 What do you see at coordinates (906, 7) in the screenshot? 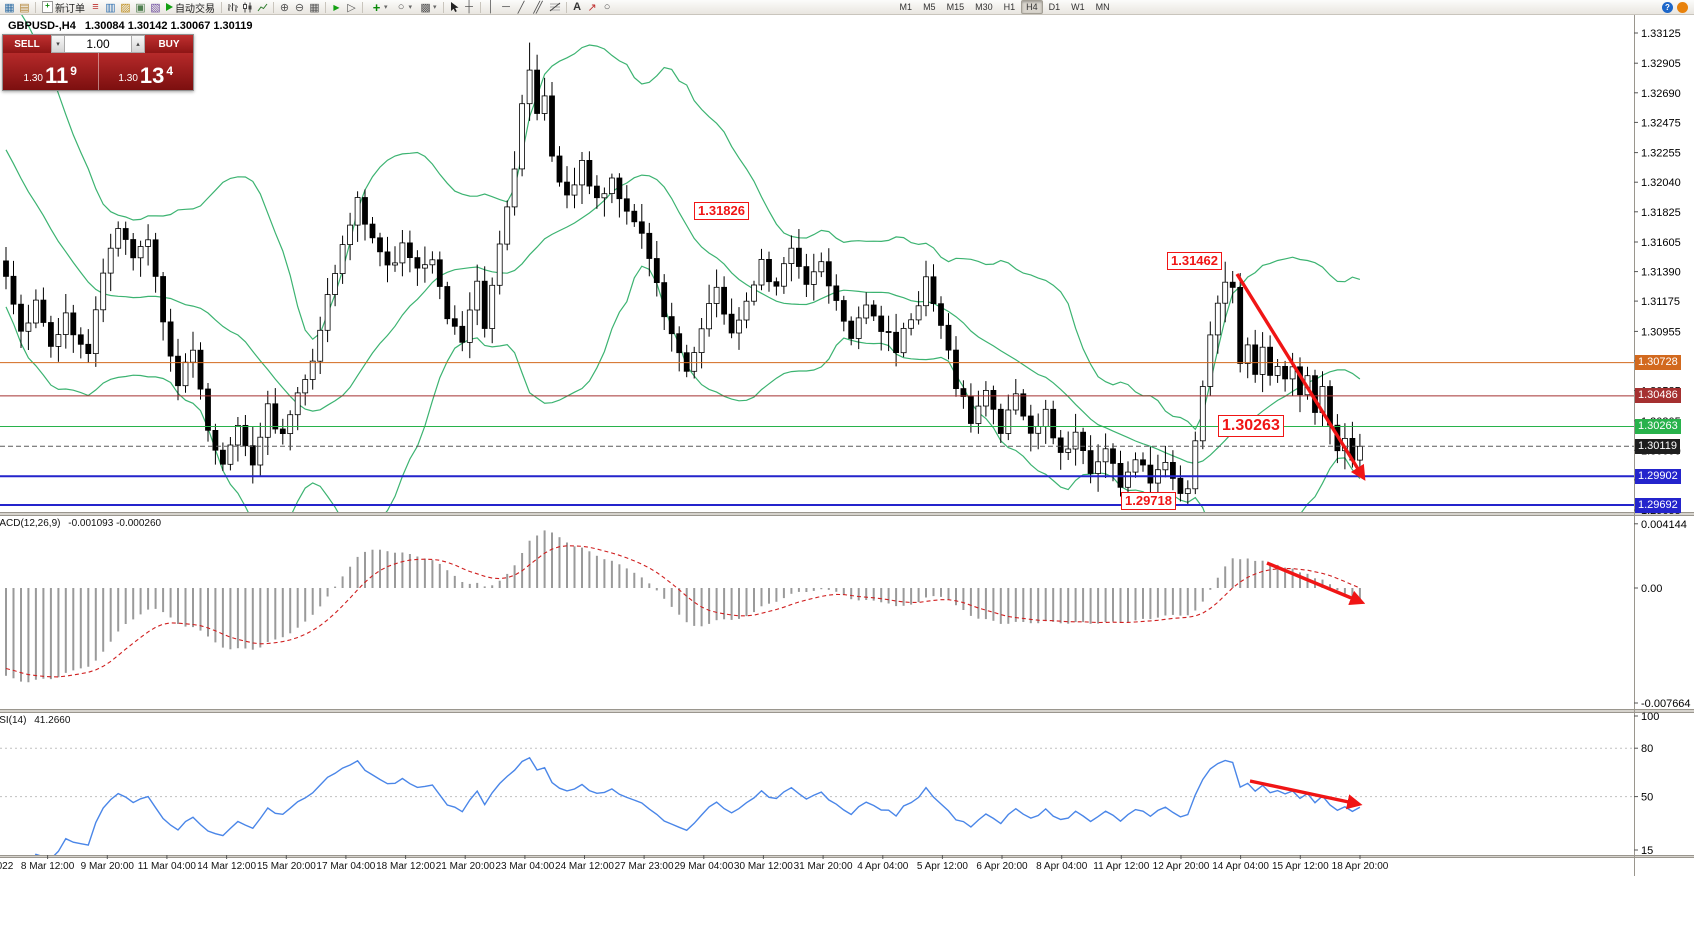
I see `timeframe-button-m1: M1` at bounding box center [906, 7].